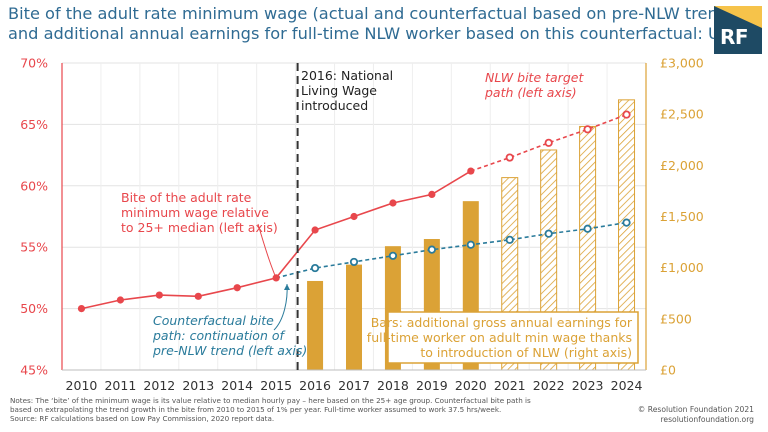  What do you see at coordinates (276, 385) in the screenshot?
I see `x-tick-label: 2015` at bounding box center [276, 385].